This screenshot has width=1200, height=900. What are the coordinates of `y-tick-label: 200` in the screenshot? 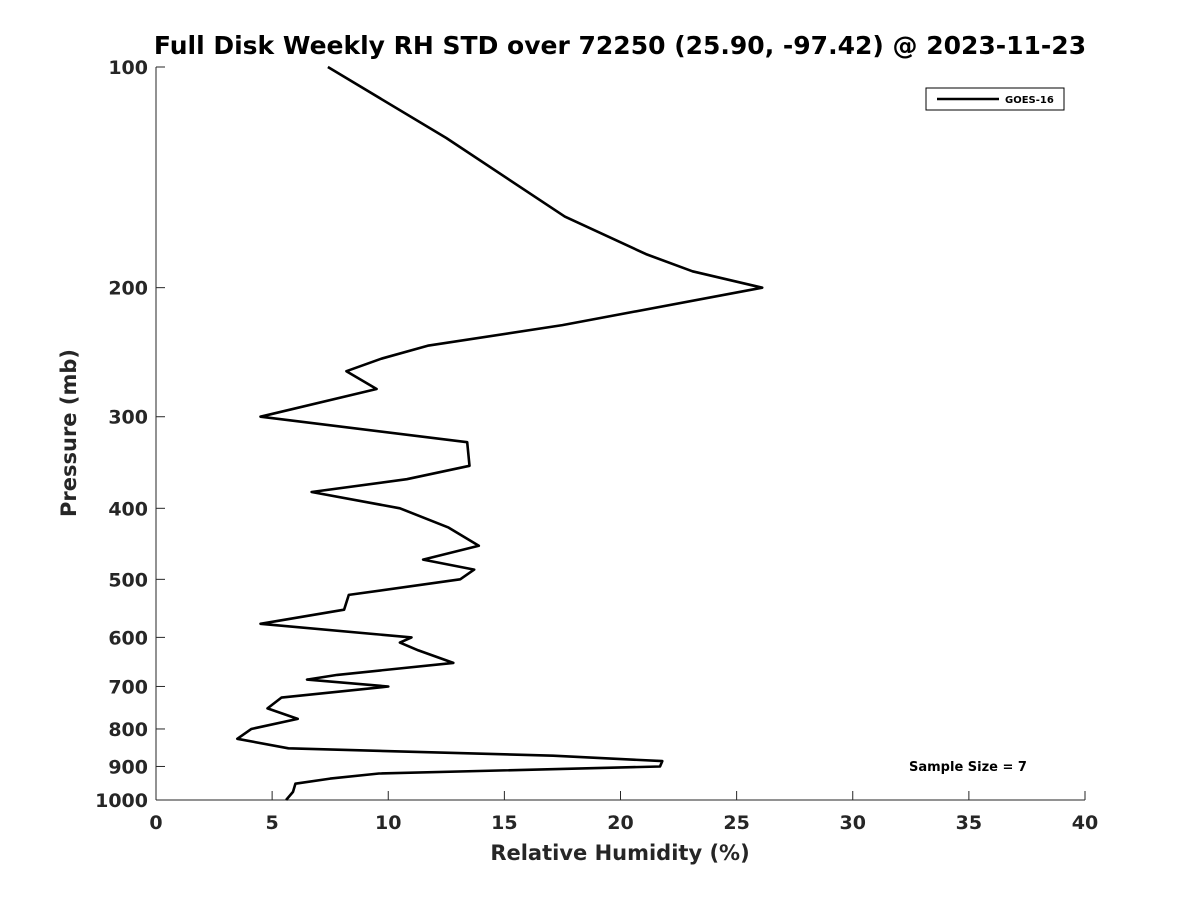 It's located at (128, 289).